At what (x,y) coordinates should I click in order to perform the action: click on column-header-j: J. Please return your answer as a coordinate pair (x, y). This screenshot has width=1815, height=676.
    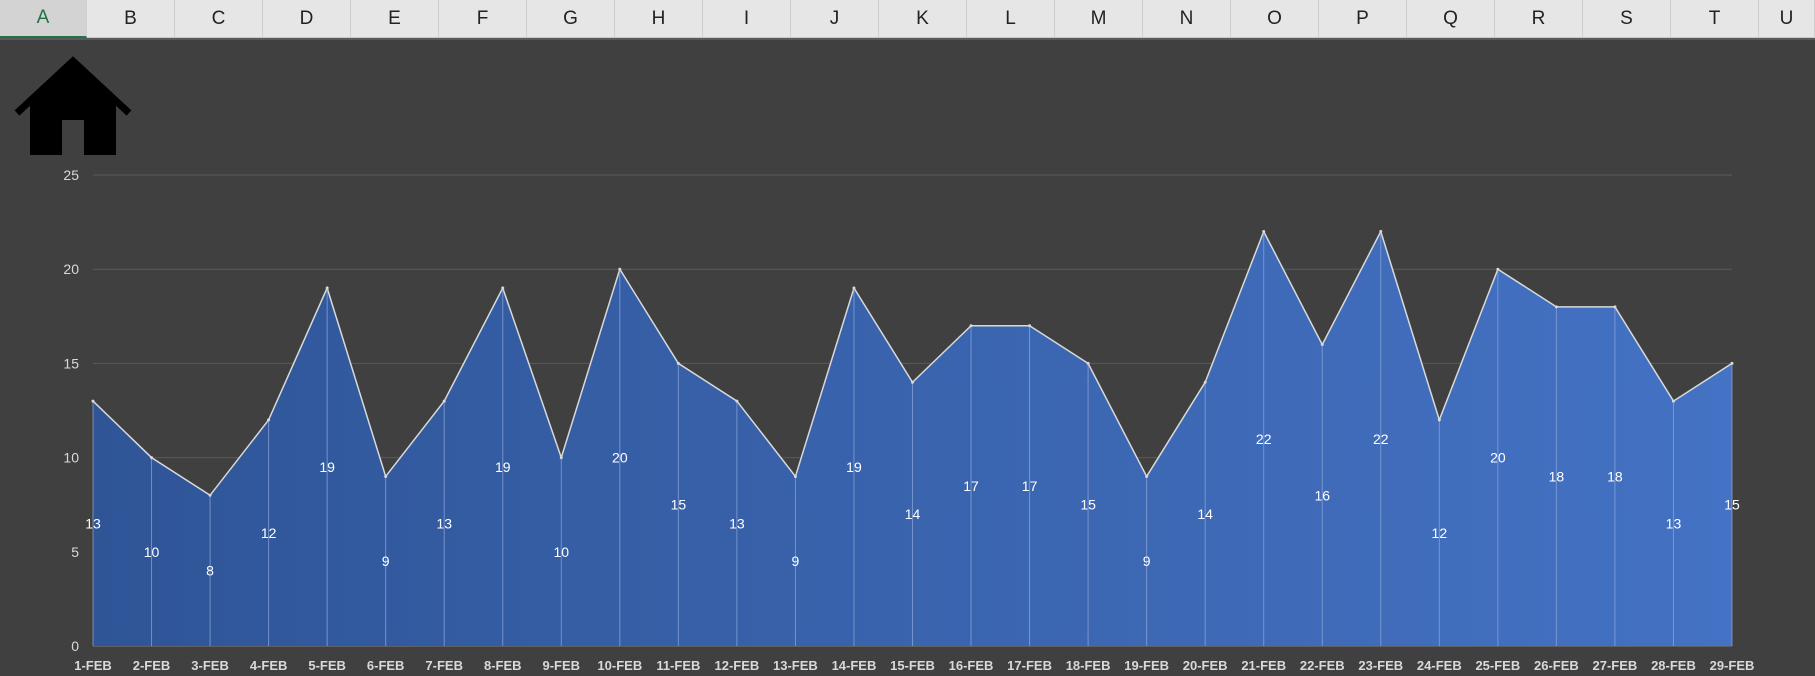
    Looking at the image, I should click on (835, 19).